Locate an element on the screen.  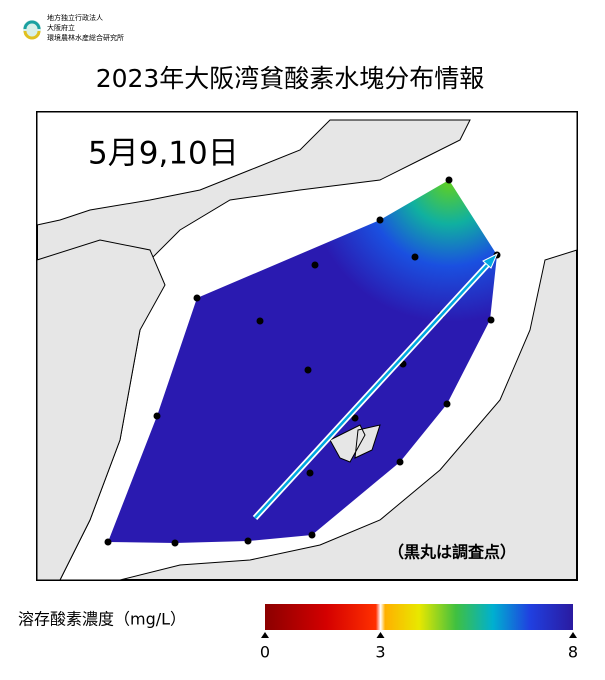
org-line: 地方独立行政法人 is located at coordinates (75, 17).